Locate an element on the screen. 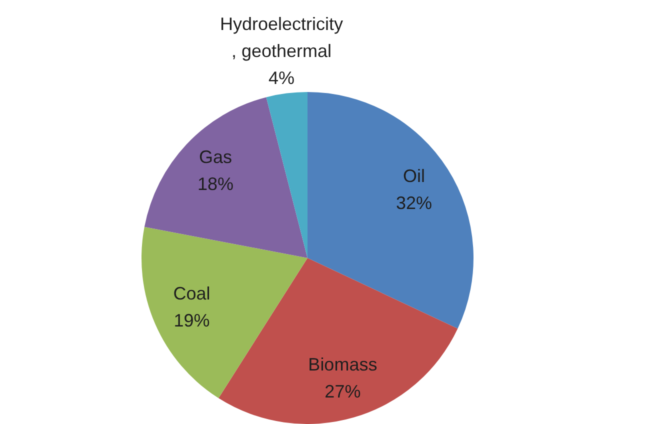 The width and height of the screenshot is (659, 424). slice-label: Oil is located at coordinates (414, 176).